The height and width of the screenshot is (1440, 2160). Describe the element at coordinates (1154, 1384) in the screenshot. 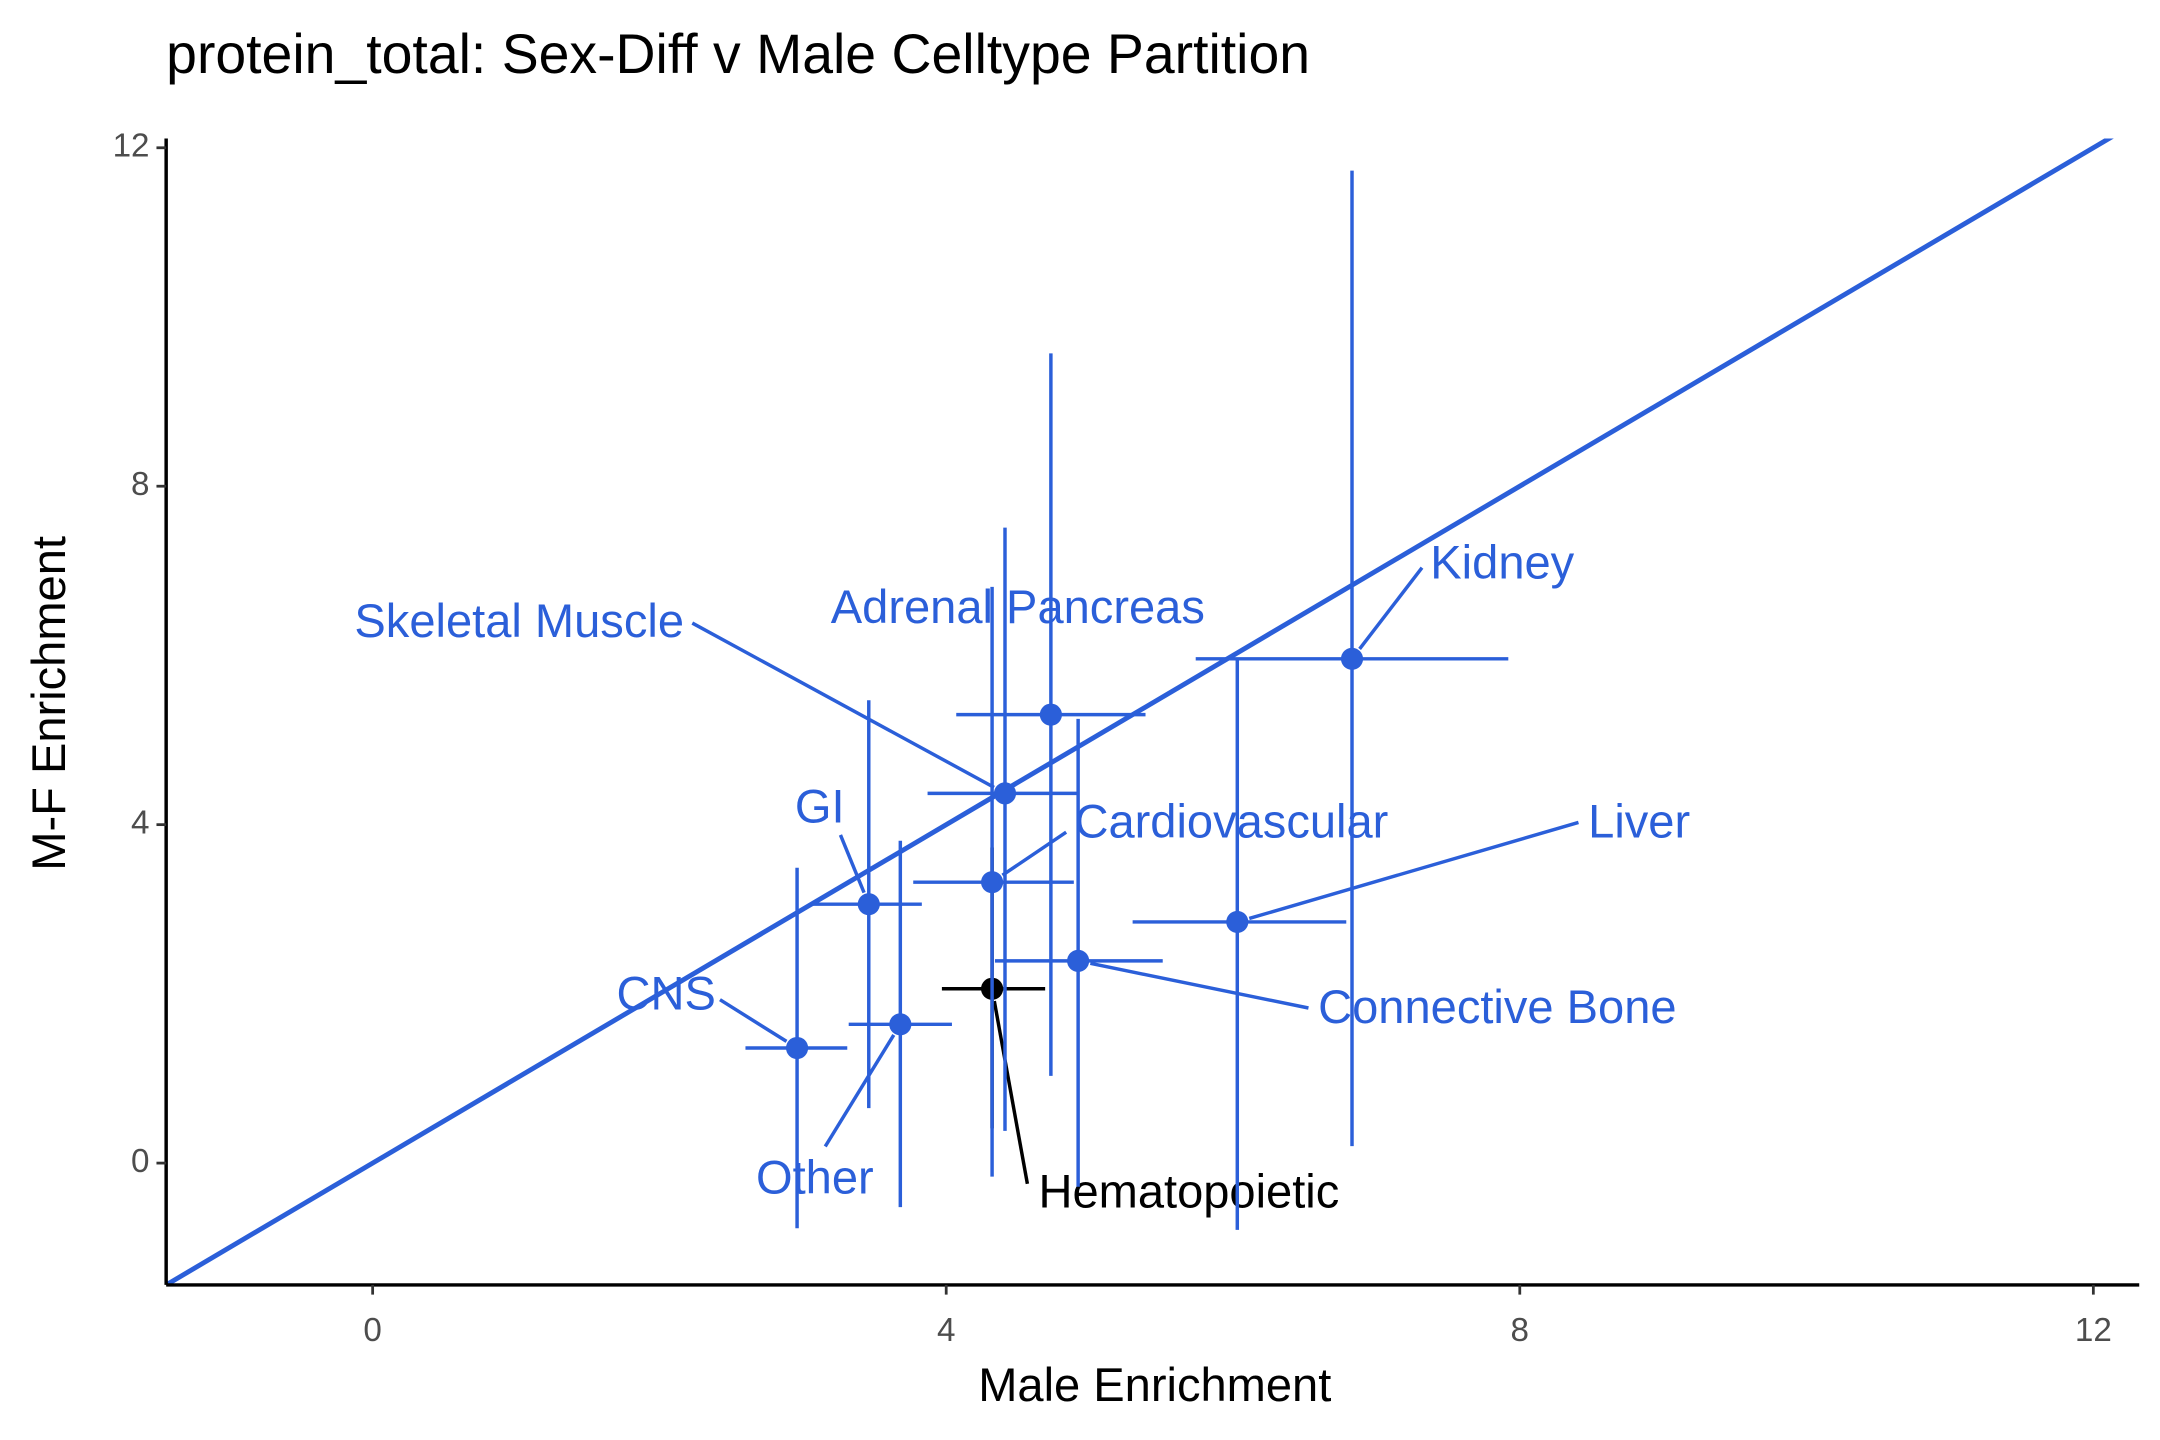

I see `x-axis-title: Male Enrichment` at that location.